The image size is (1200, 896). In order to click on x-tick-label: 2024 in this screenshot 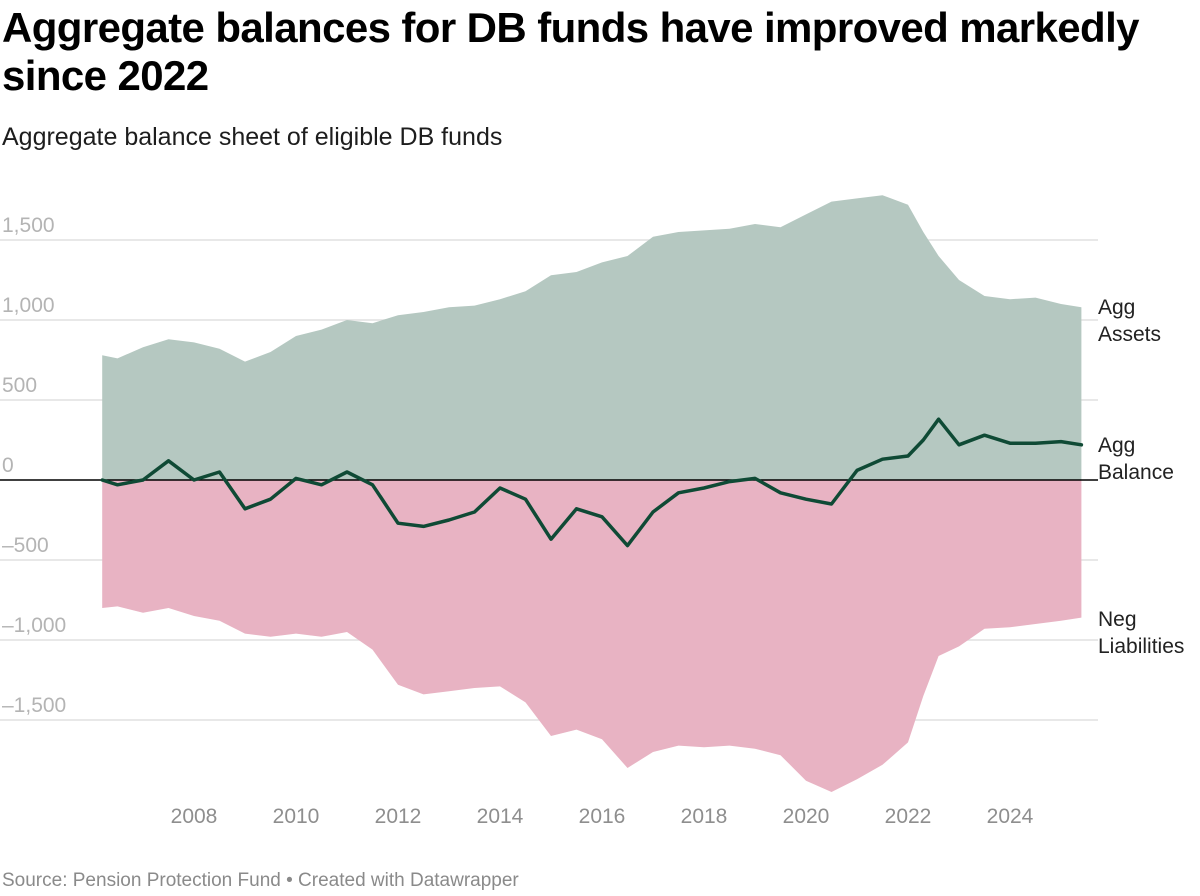, I will do `click(1010, 816)`.